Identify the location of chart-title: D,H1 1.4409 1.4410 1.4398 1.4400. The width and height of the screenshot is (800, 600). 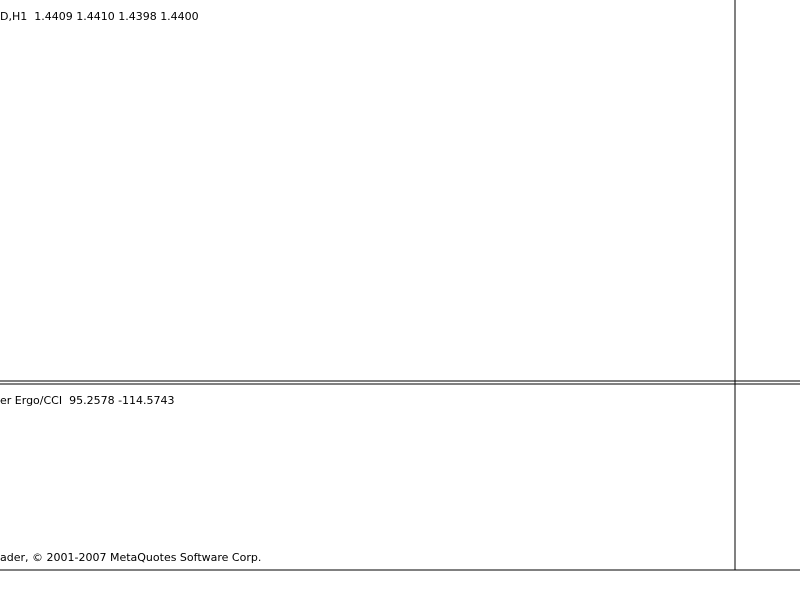
(99, 16).